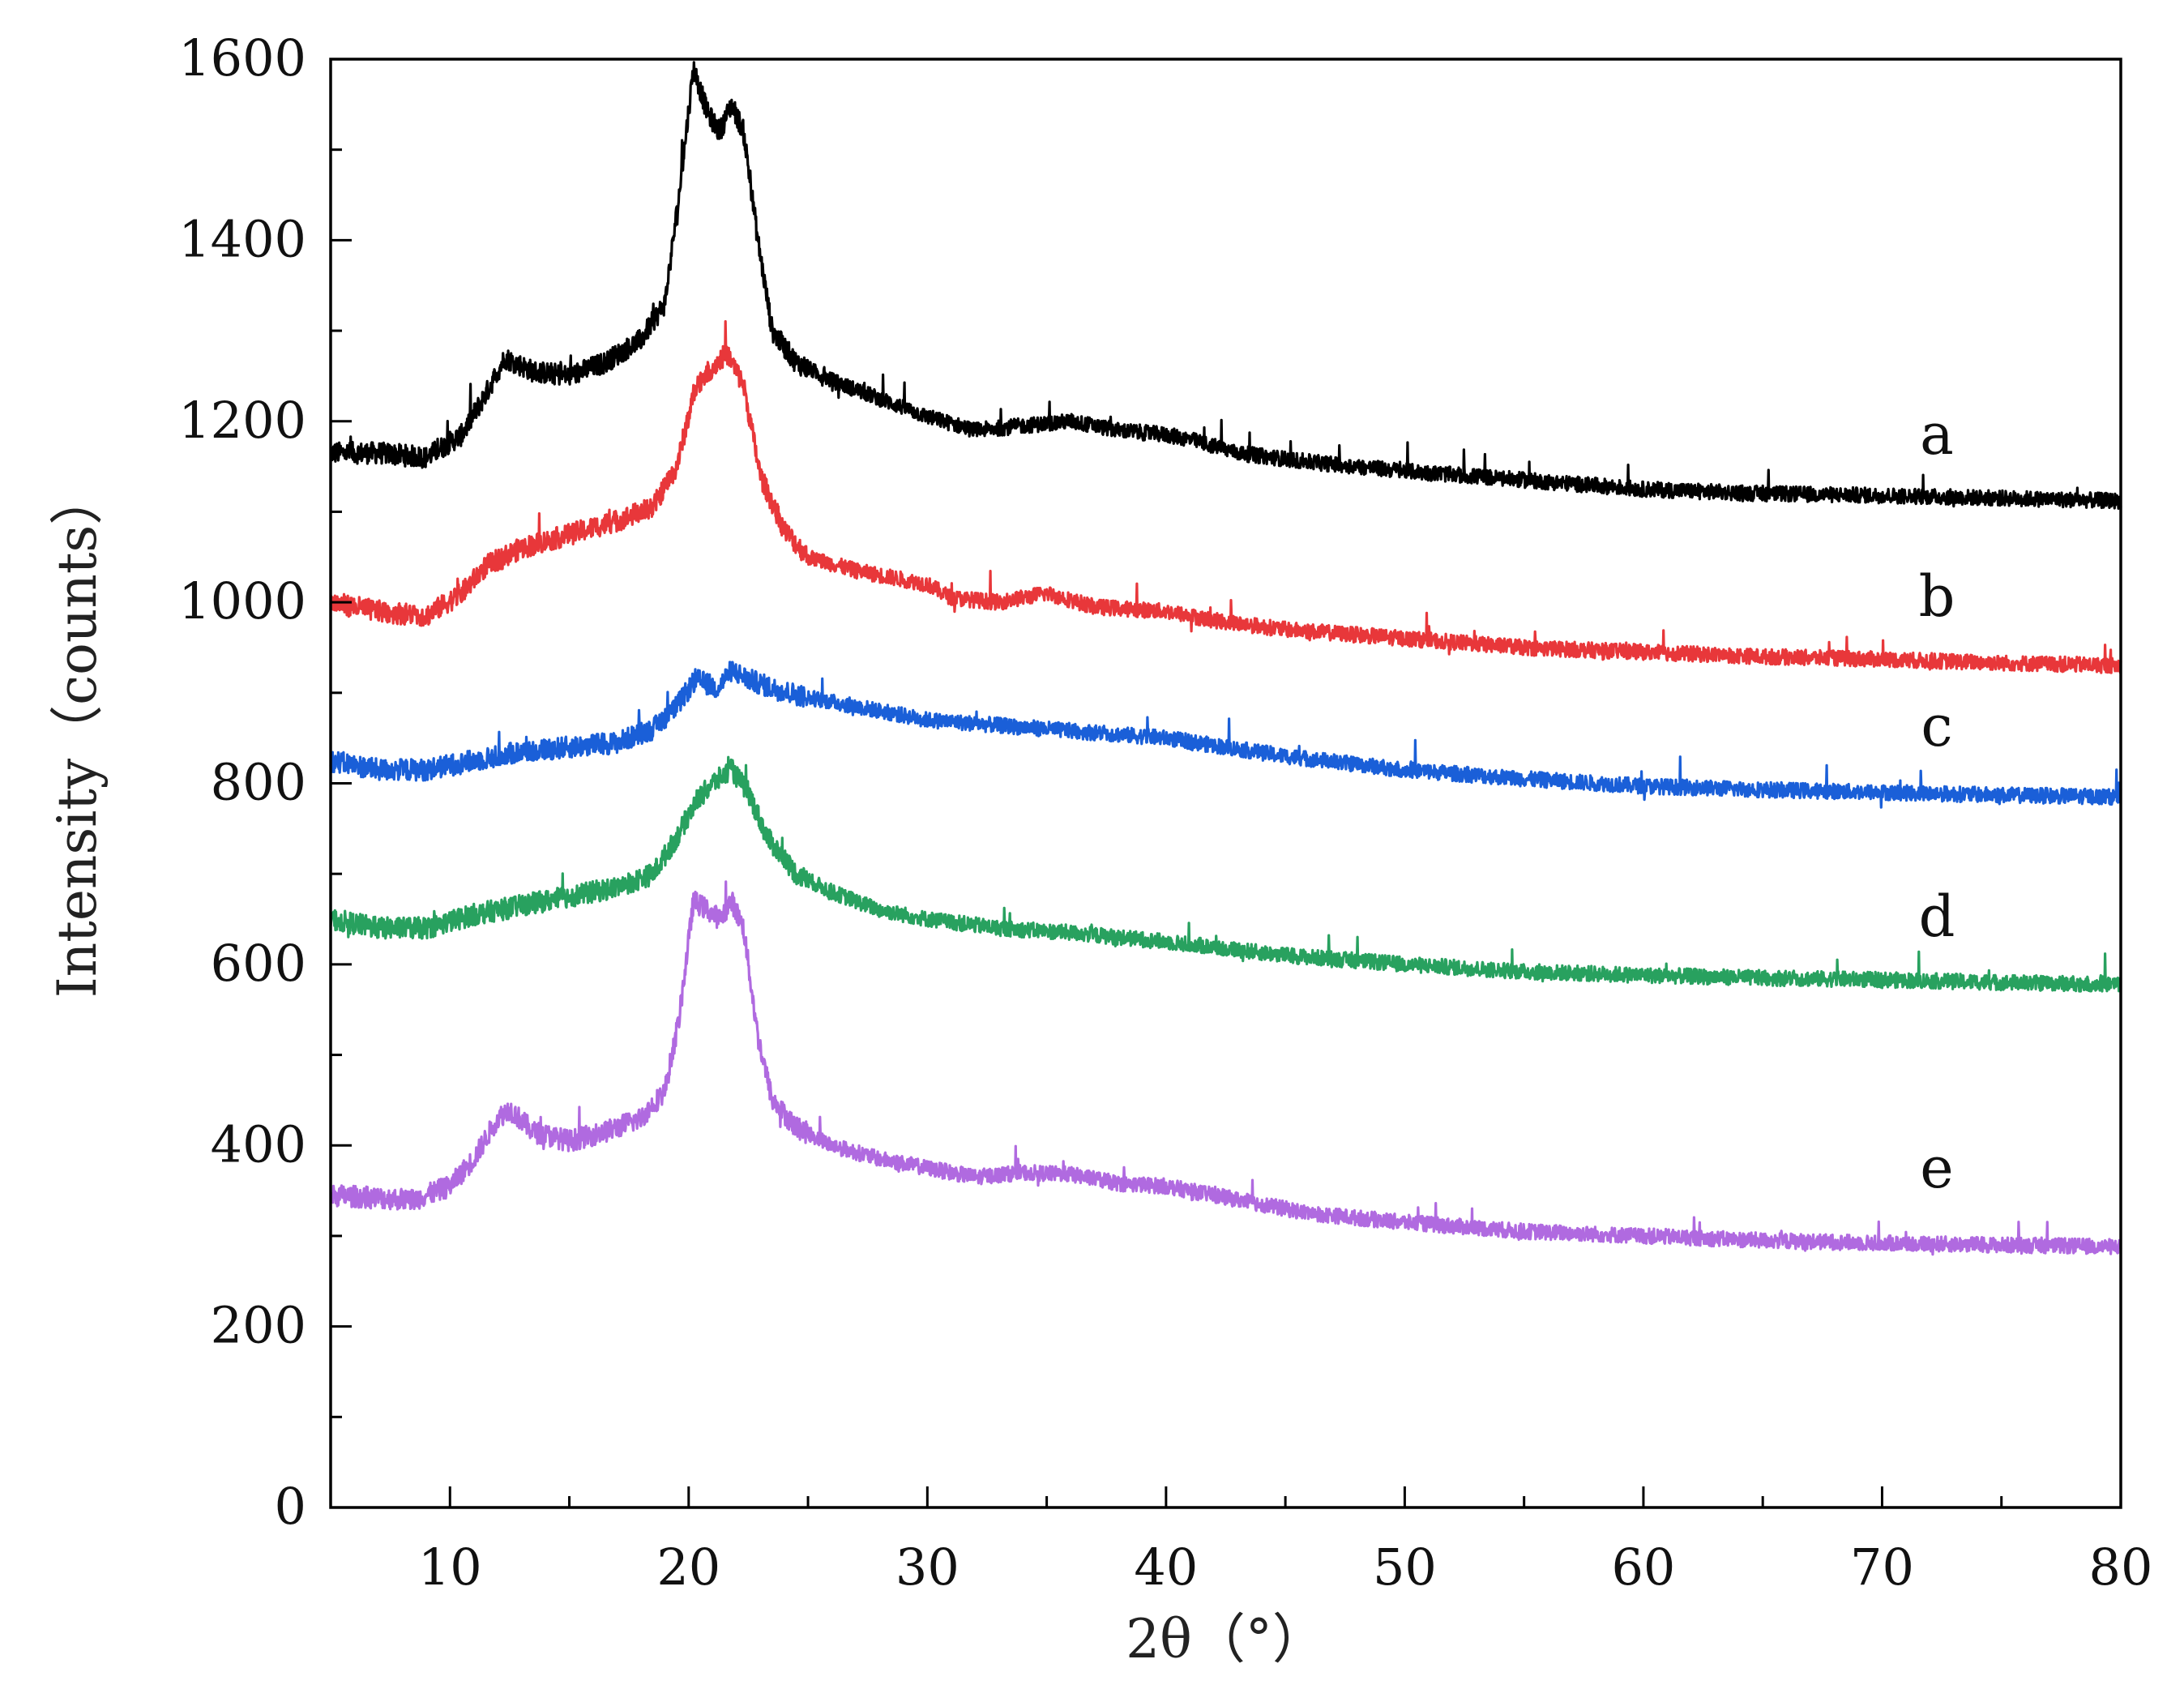 Image resolution: width=2184 pixels, height=1702 pixels. Describe the element at coordinates (1937, 917) in the screenshot. I see `series-label-d: d` at that location.